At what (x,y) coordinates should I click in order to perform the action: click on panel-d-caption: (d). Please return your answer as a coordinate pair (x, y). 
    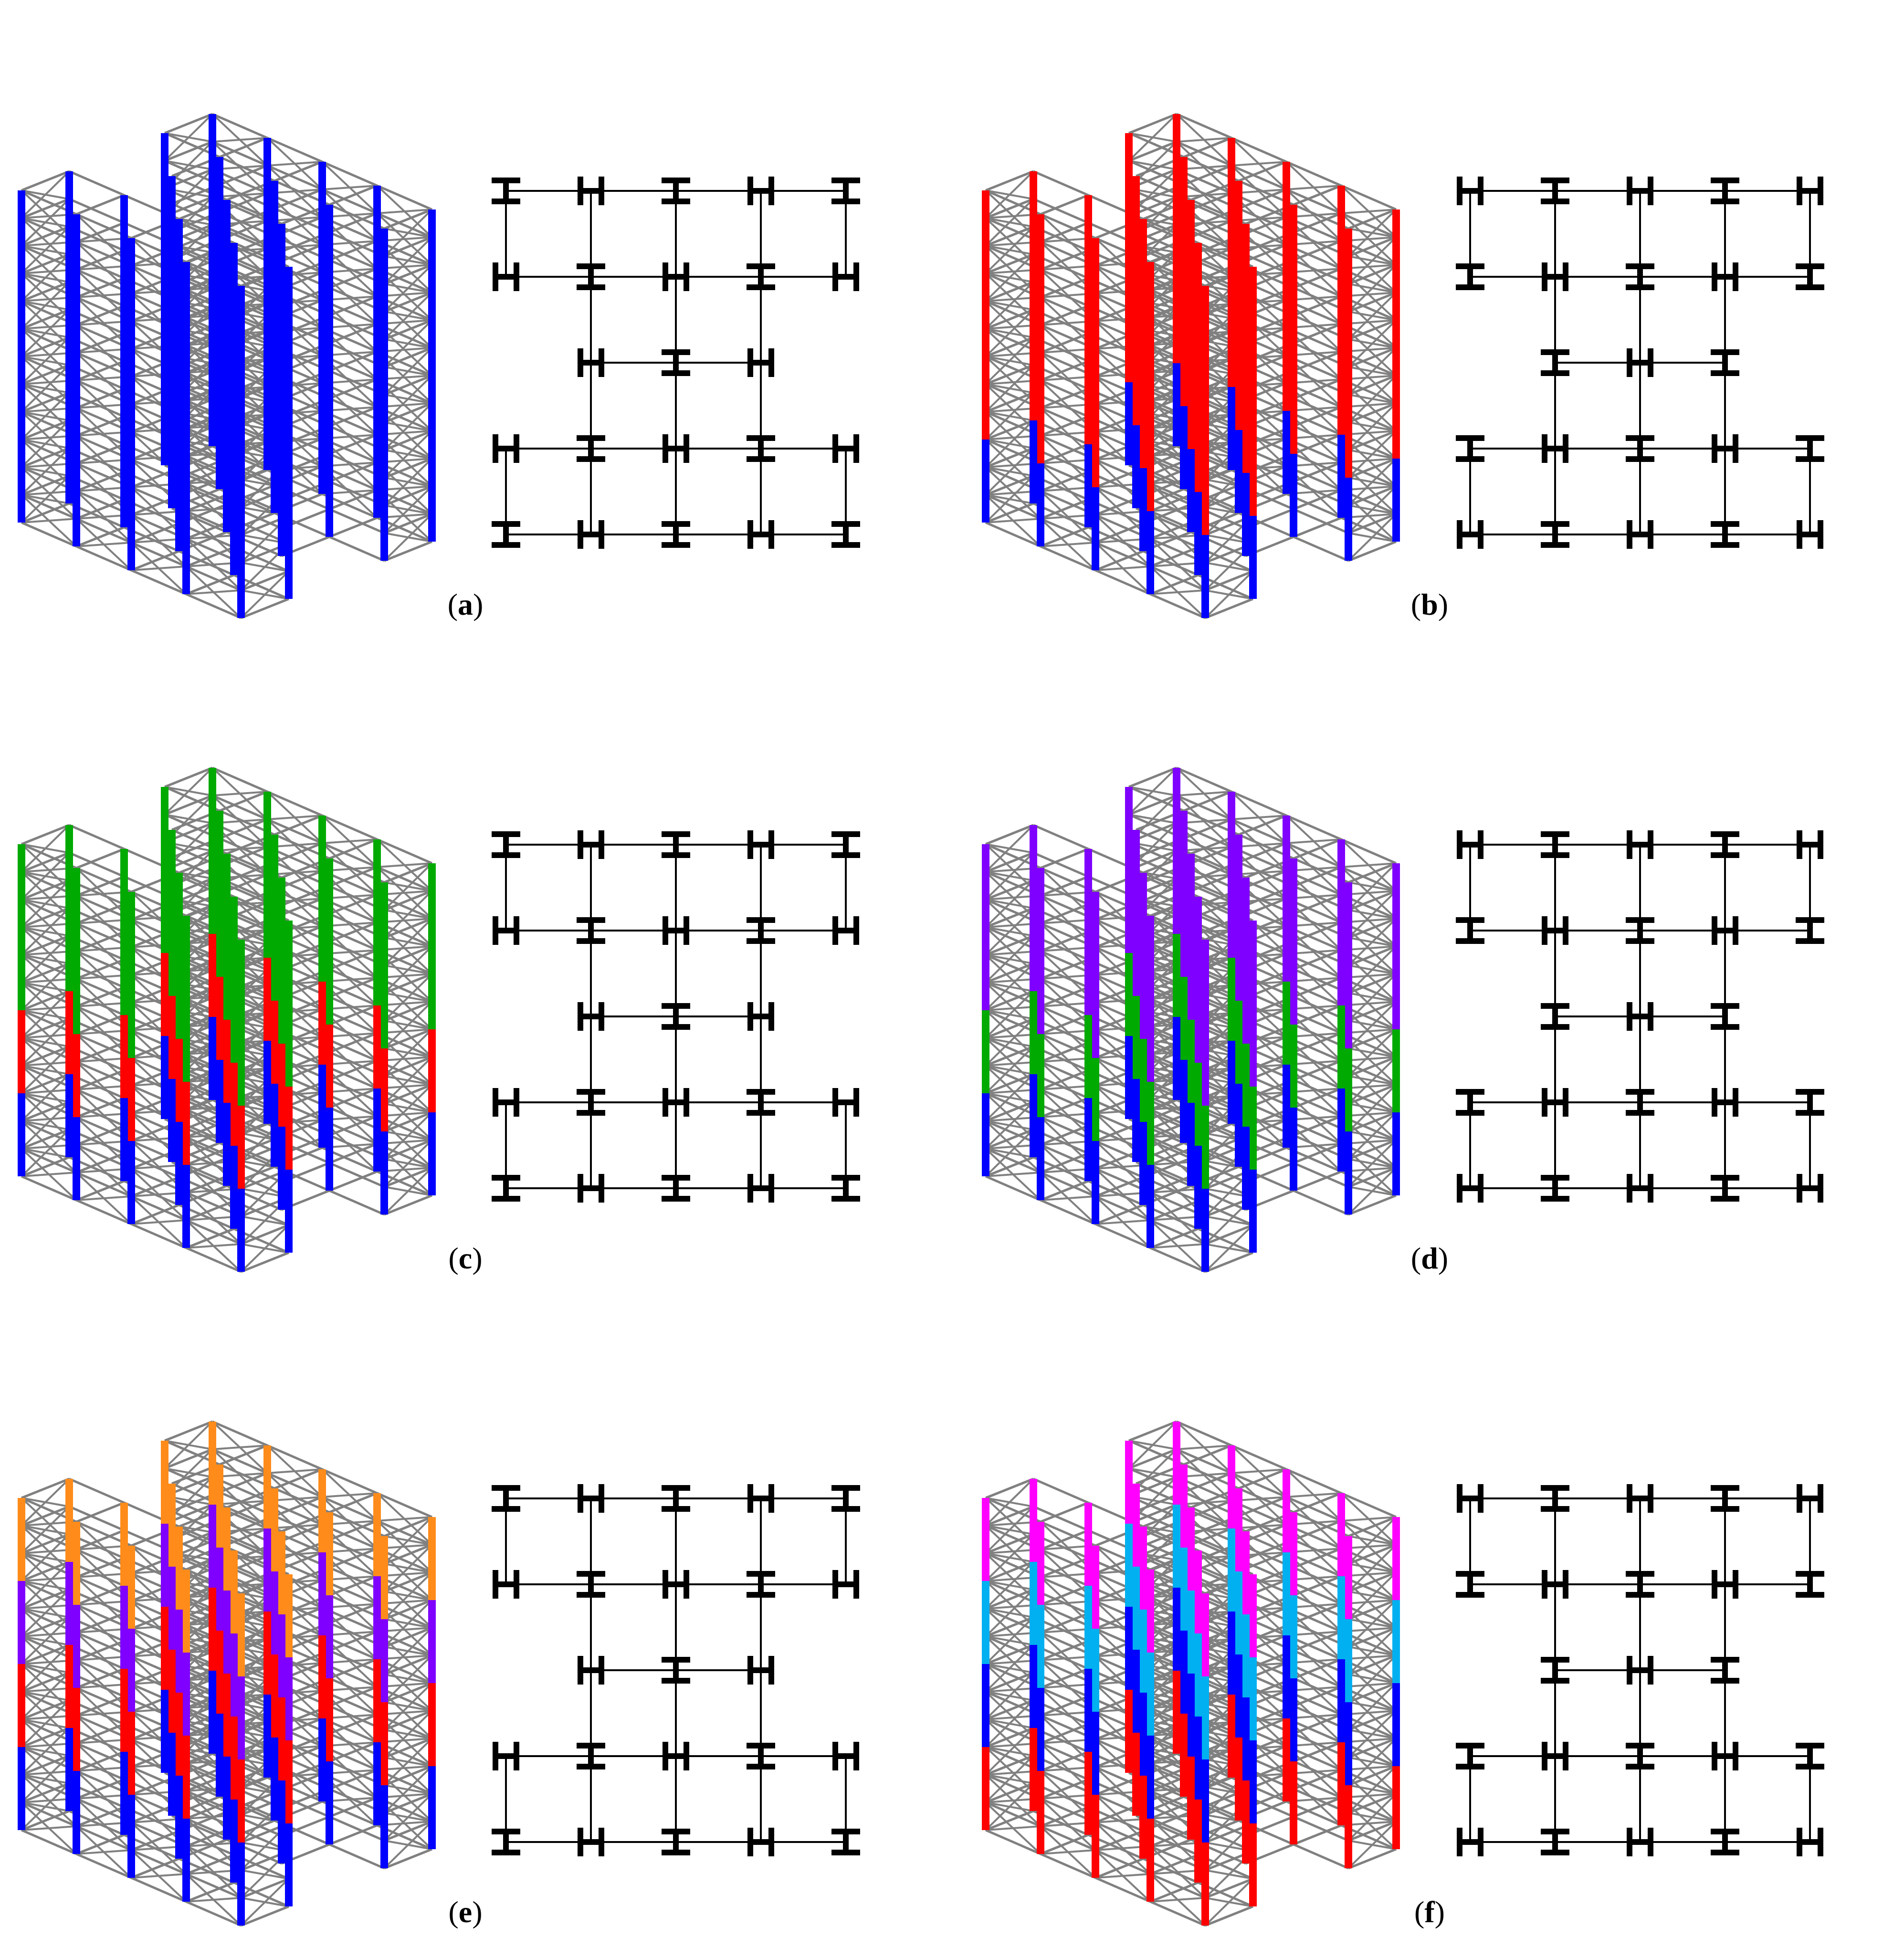
    Looking at the image, I should click on (1429, 1258).